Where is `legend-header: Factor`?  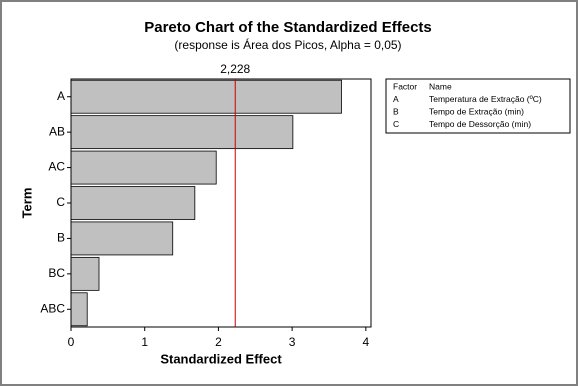 legend-header: Factor is located at coordinates (405, 86).